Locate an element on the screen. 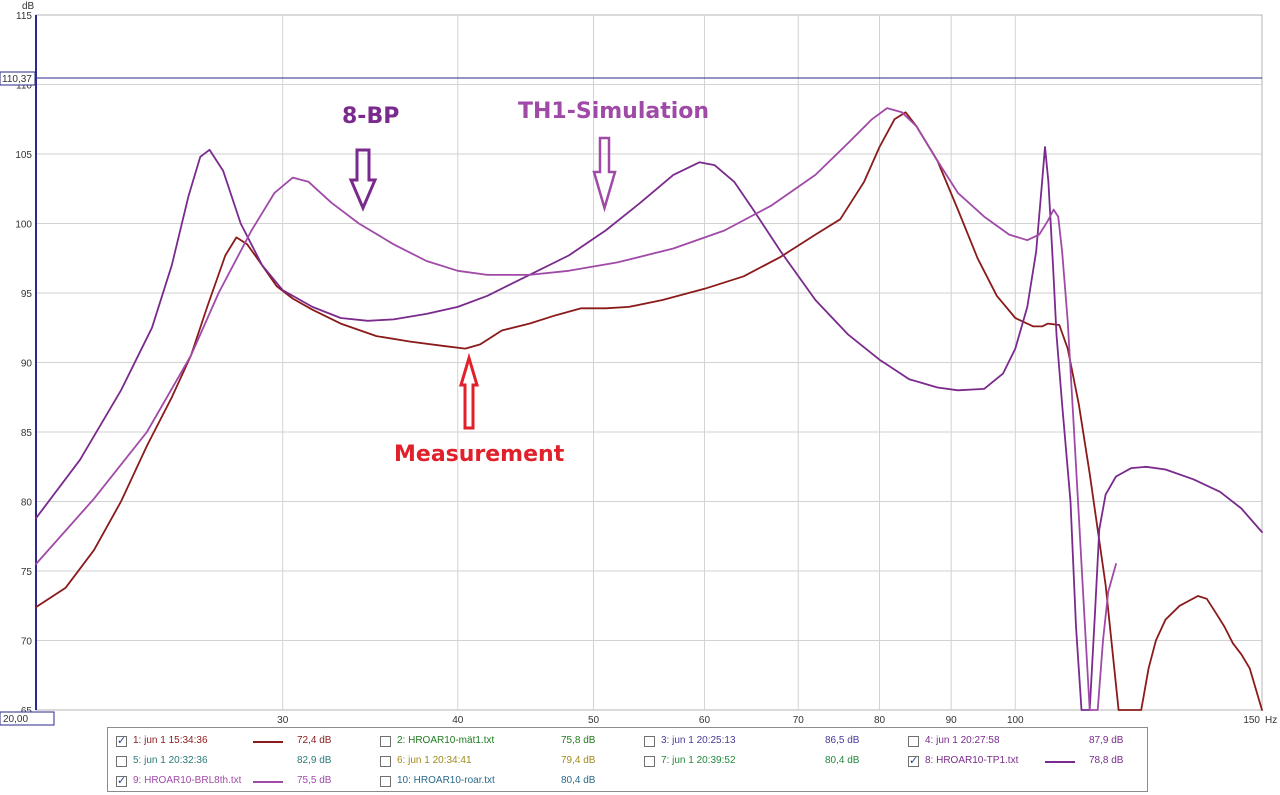  annotation-th1-simulation: TH1-Simulation is located at coordinates (613, 111).